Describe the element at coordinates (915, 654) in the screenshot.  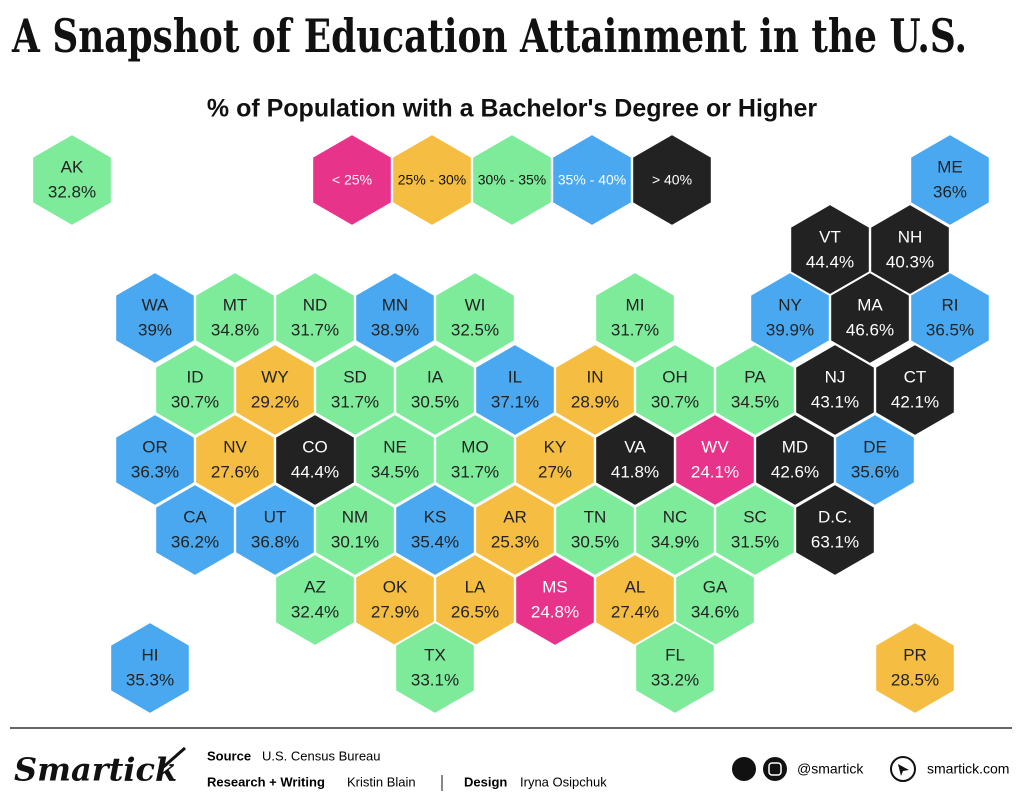
I see `state-code: PR` at that location.